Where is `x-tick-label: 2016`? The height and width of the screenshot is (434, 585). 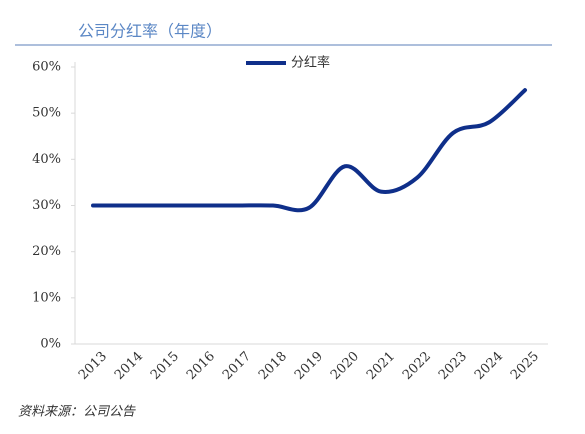 x-tick-label: 2016 is located at coordinates (201, 366).